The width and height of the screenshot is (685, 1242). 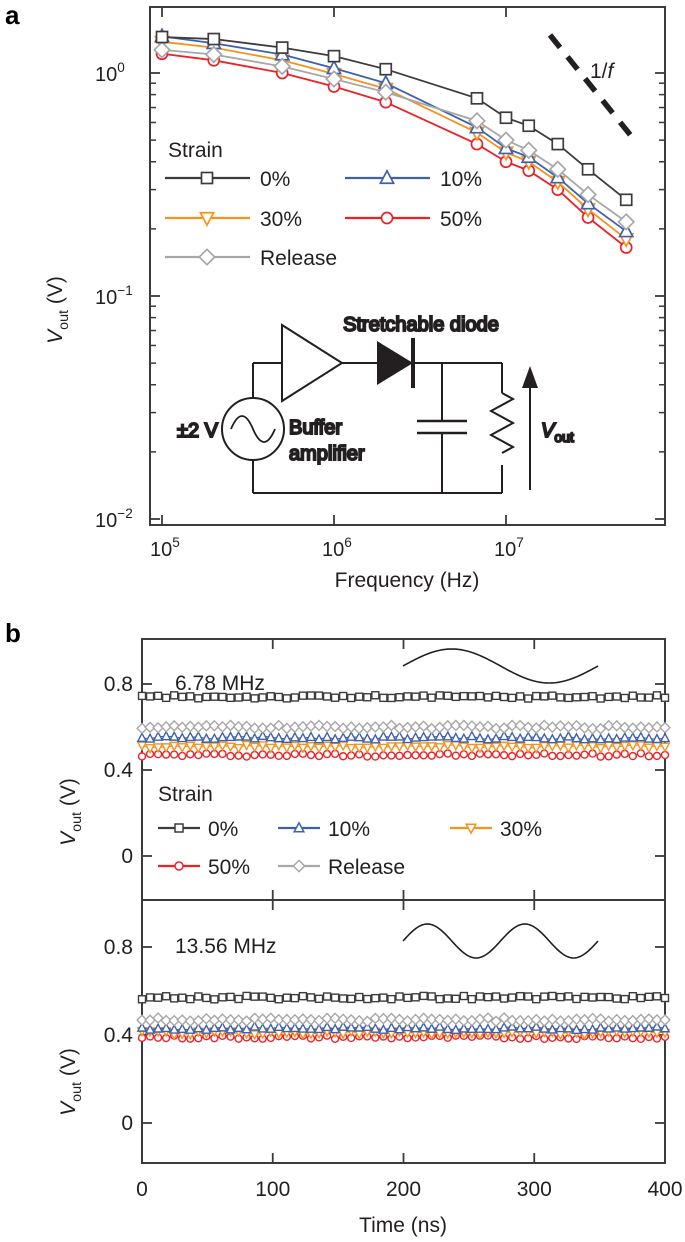 I want to click on panel-b-xaxis-title: Time (ns), so click(x=403, y=1225).